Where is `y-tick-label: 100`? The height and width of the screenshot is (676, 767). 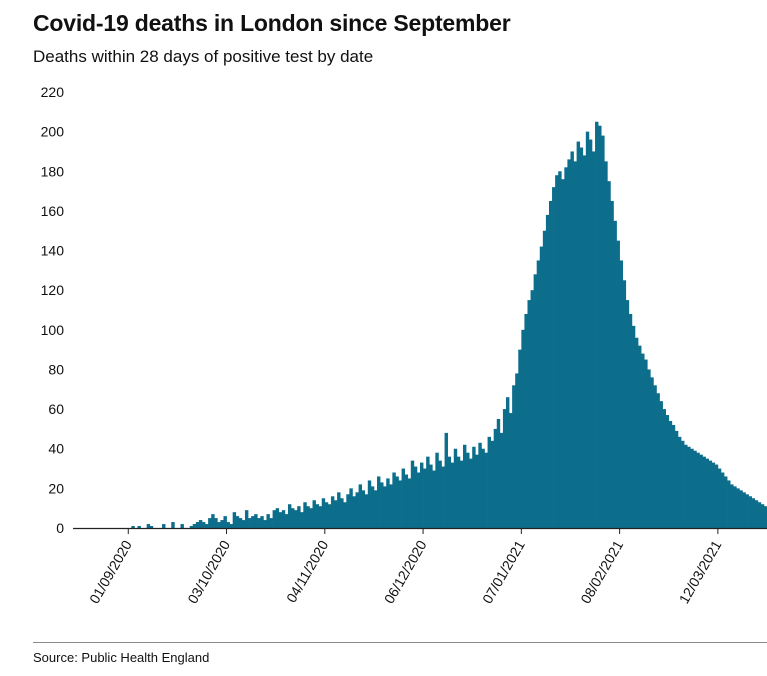 y-tick-label: 100 is located at coordinates (53, 330).